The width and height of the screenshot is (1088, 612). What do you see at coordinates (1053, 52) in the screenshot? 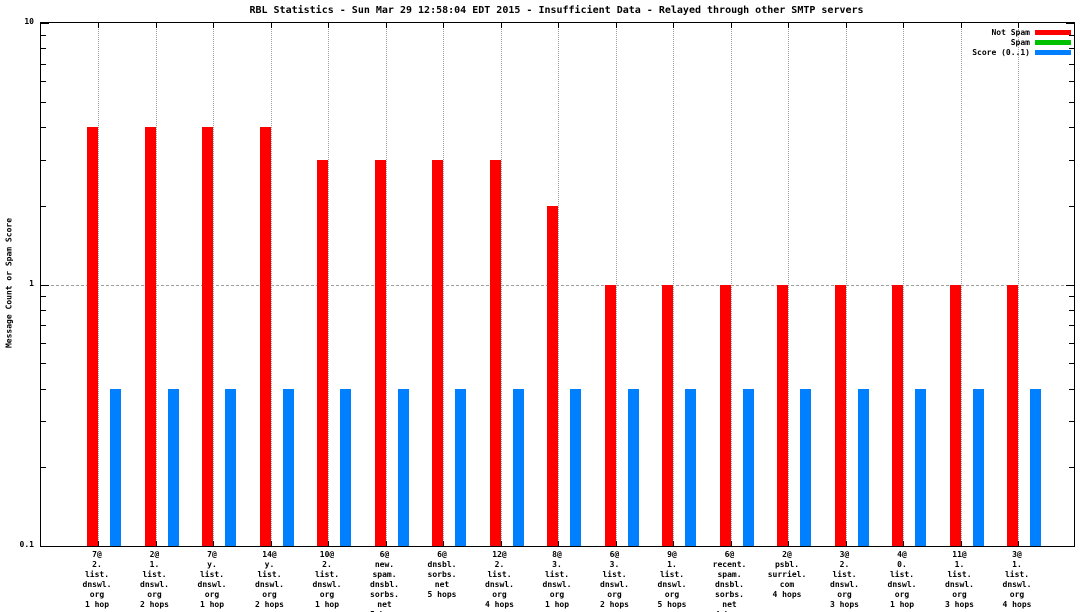
I see `legend-swatch-score-0-1-` at bounding box center [1053, 52].